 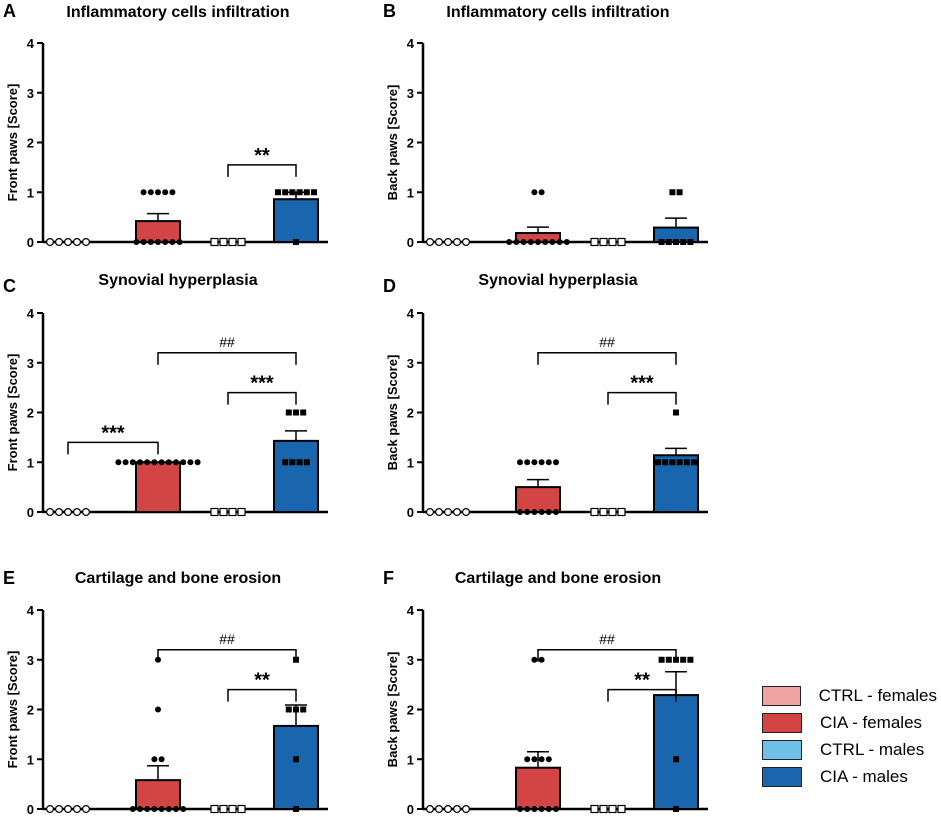 What do you see at coordinates (262, 681) in the screenshot?
I see `sig-bracket-2-3-label: **` at bounding box center [262, 681].